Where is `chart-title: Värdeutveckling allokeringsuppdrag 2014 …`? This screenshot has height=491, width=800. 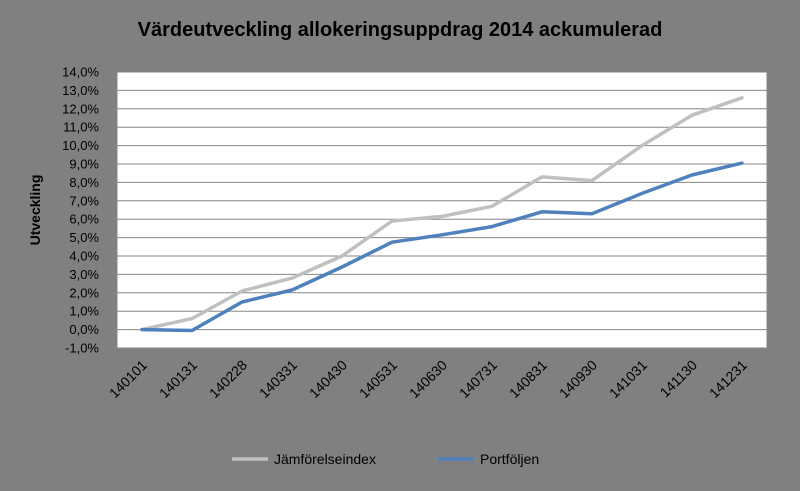 chart-title: Värdeutveckling allokeringsuppdrag 2014 … is located at coordinates (400, 30).